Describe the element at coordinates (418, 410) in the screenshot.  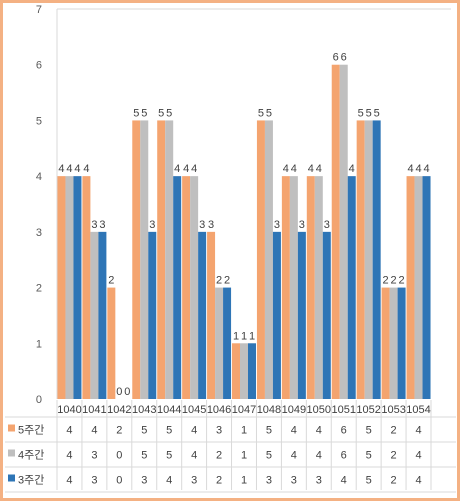
I see `x-category-label: 1054` at that location.